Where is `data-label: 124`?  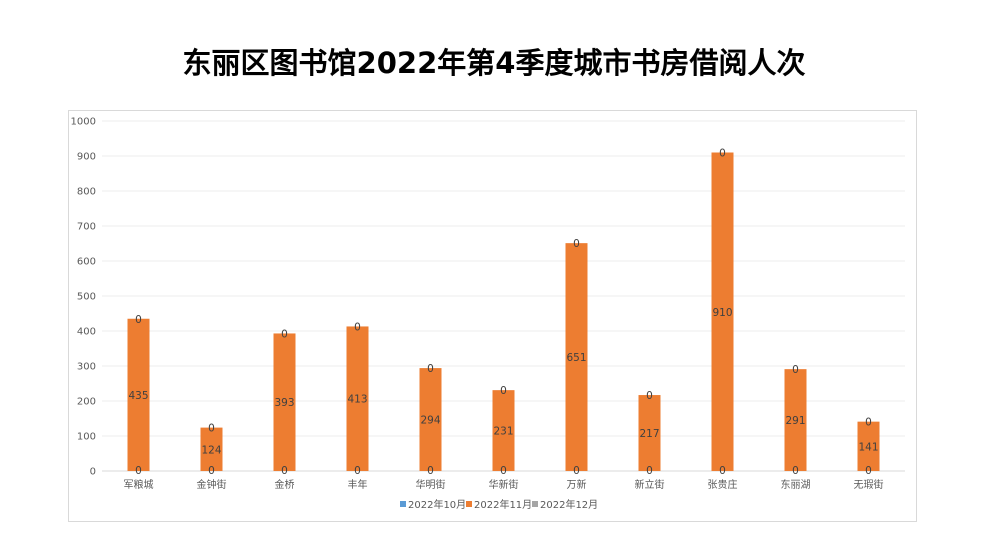
data-label: 124 is located at coordinates (211, 450).